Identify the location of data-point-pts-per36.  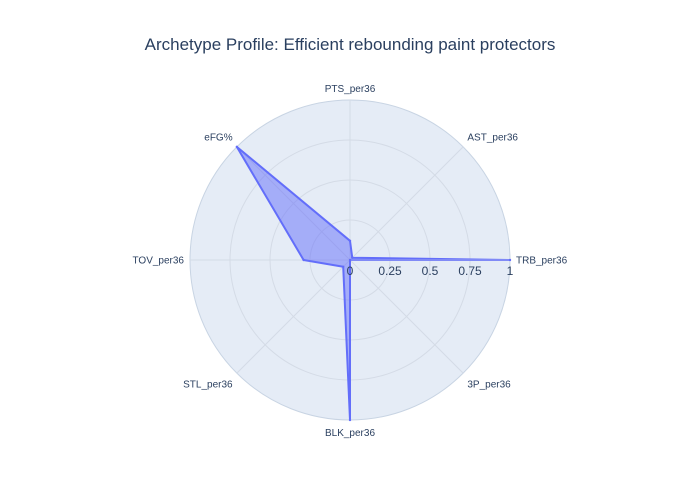
(350, 240).